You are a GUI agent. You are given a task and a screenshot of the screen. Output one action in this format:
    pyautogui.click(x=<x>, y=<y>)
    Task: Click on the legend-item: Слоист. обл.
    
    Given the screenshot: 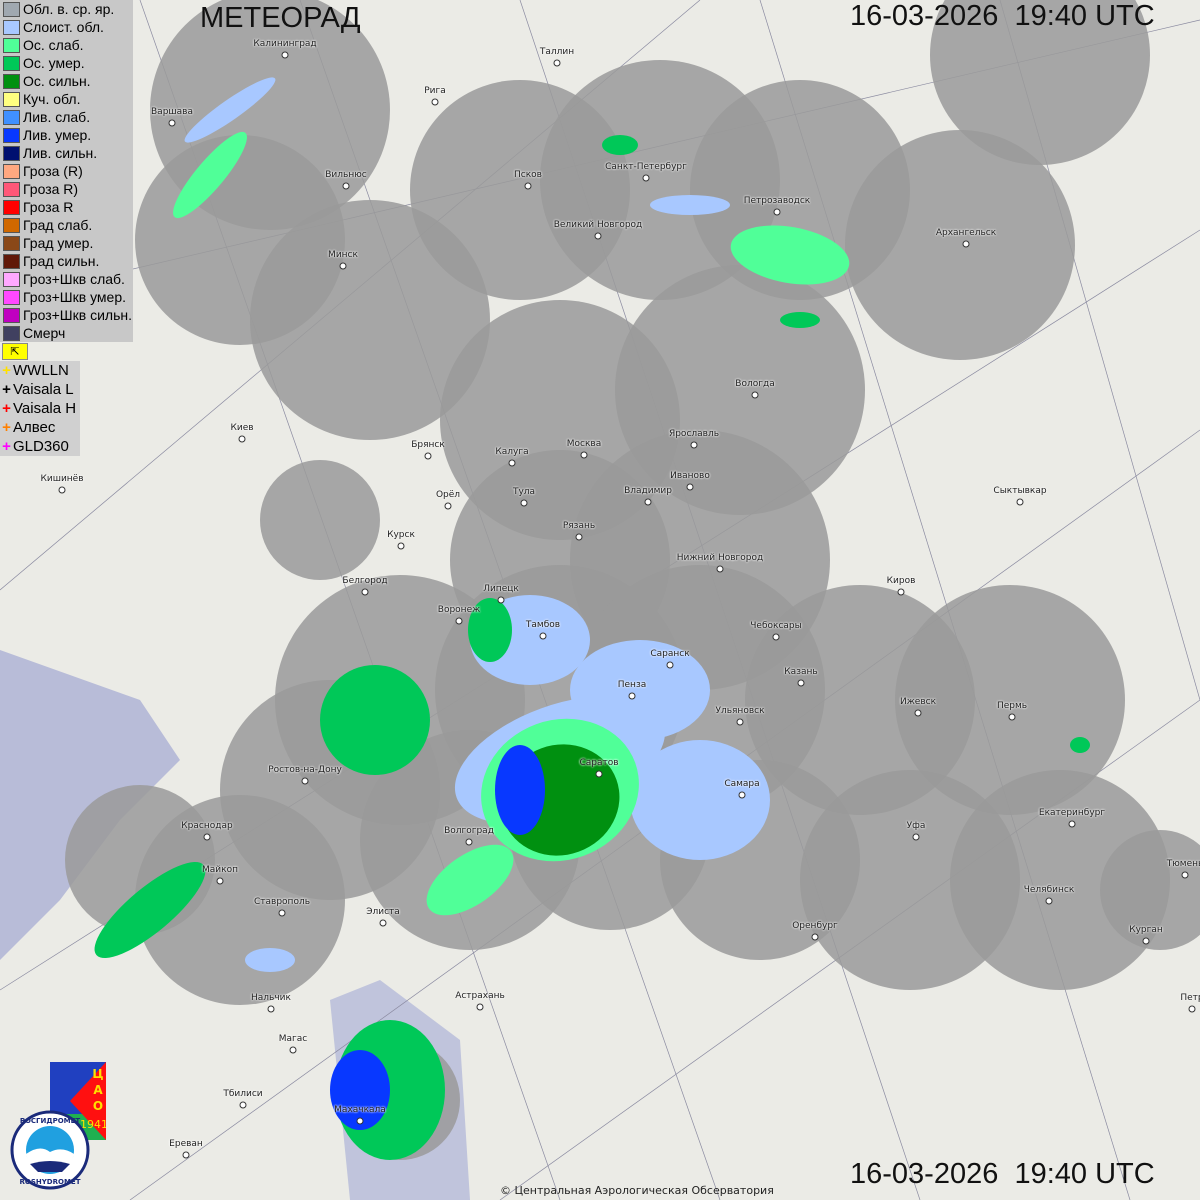 What is the action you would take?
    pyautogui.click(x=66, y=27)
    